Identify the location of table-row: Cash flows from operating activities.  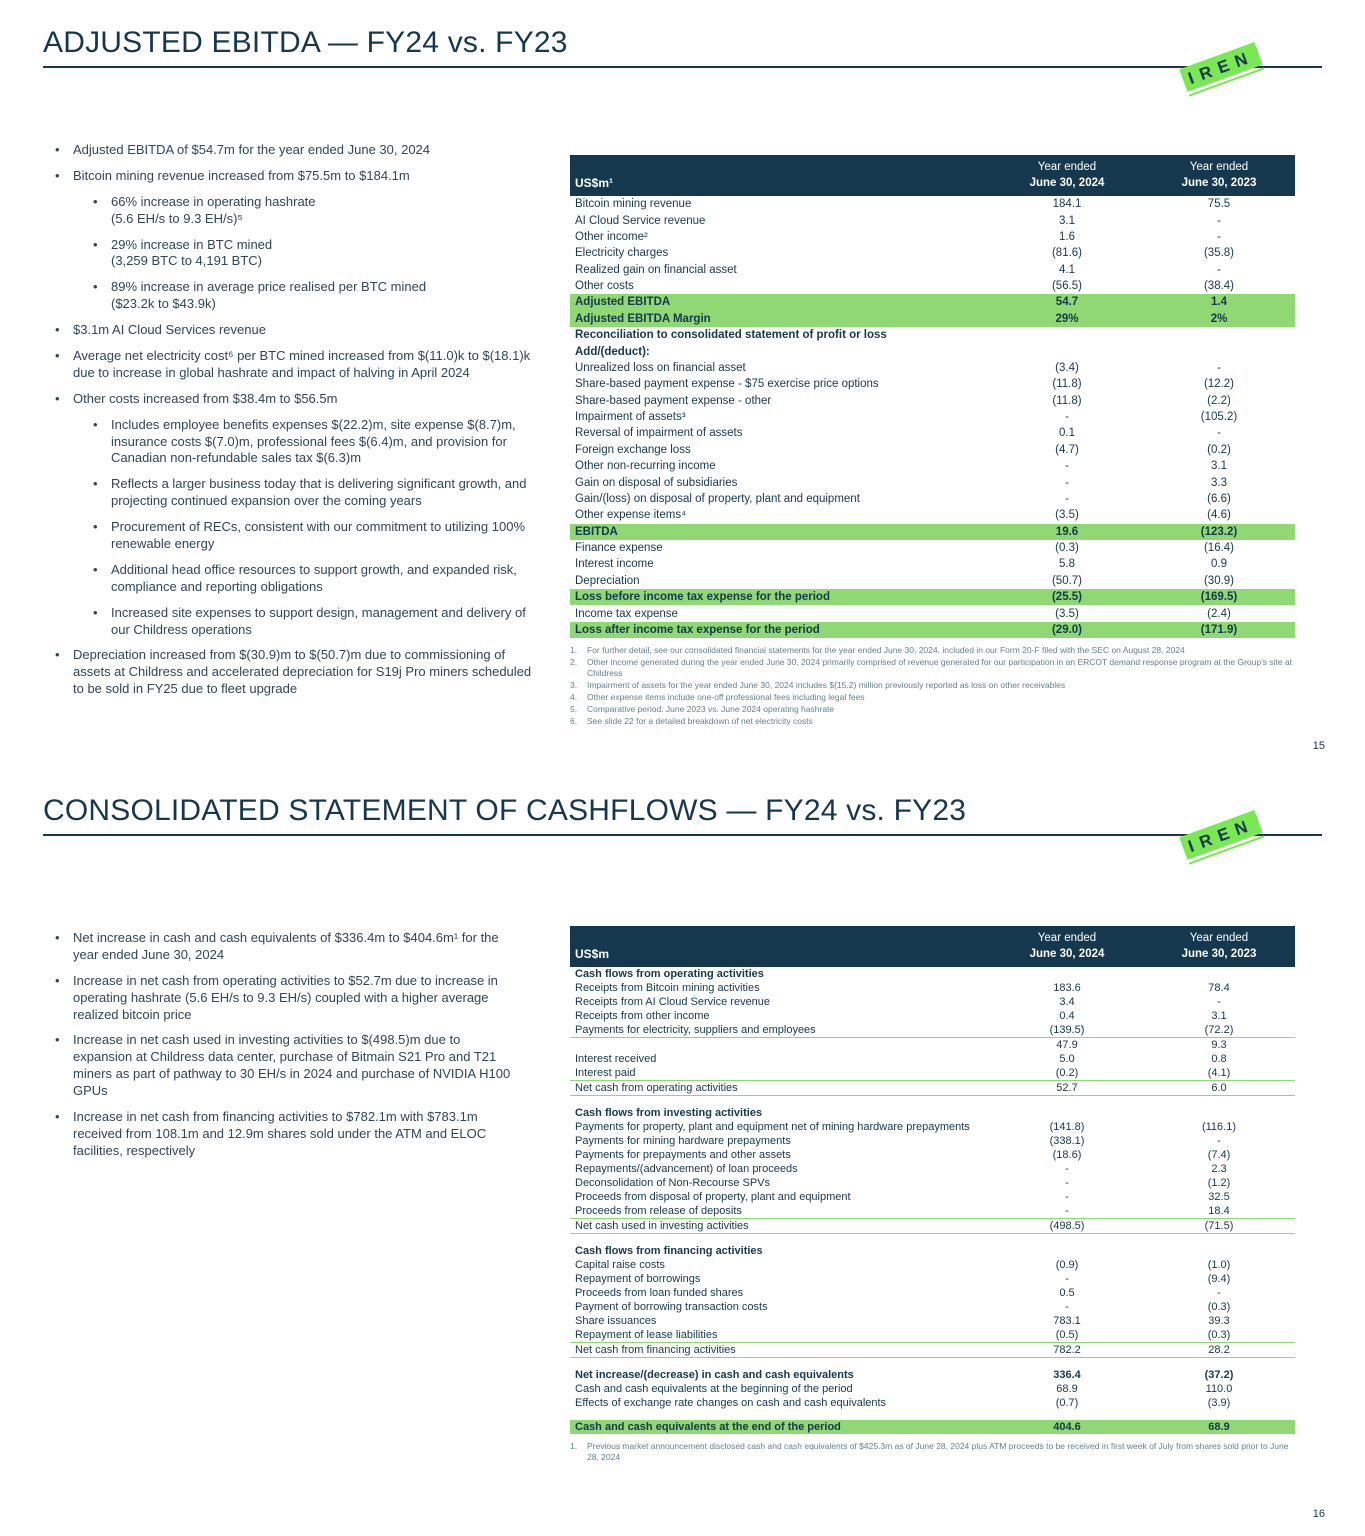
(932, 974).